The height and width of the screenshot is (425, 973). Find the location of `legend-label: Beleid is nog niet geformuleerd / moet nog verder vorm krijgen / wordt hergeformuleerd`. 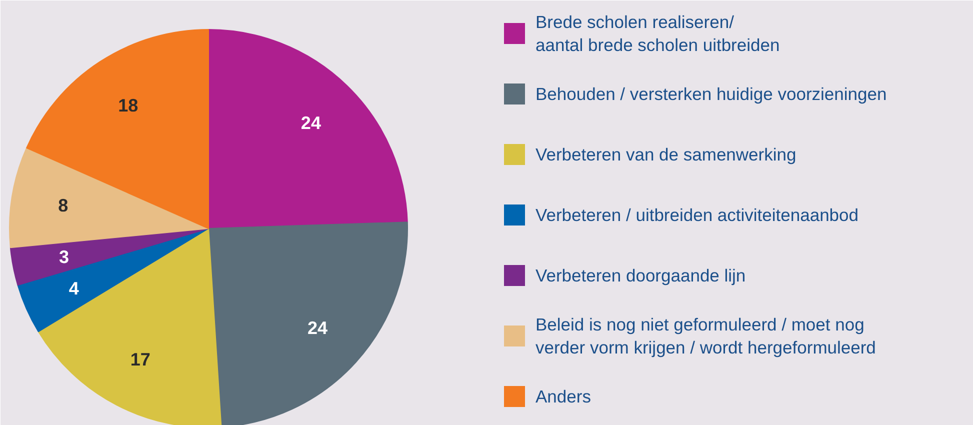

legend-label: Beleid is nog niet geformuleerd / moet nog verder vorm krijgen / wordt hergeformuleerd is located at coordinates (706, 336).